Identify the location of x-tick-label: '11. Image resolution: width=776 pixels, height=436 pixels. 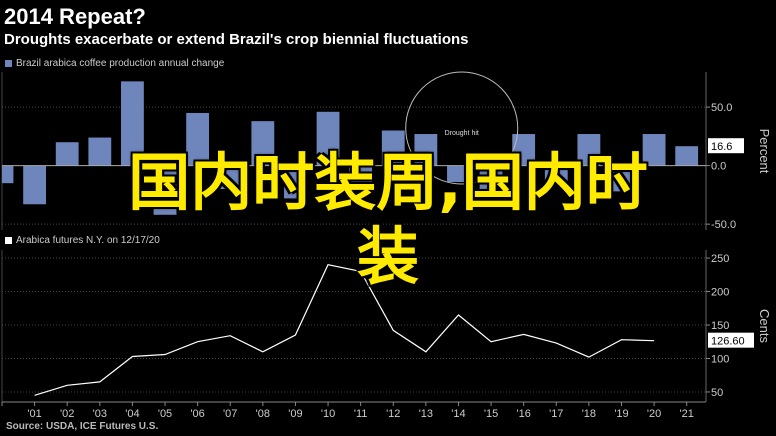
(361, 414).